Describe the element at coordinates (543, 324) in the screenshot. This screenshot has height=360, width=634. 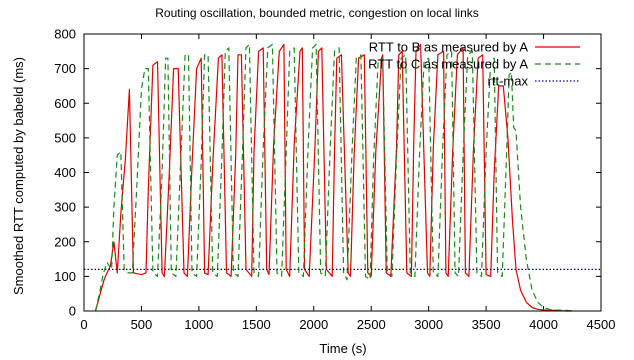
I see `x-tick-label: 4000` at that location.